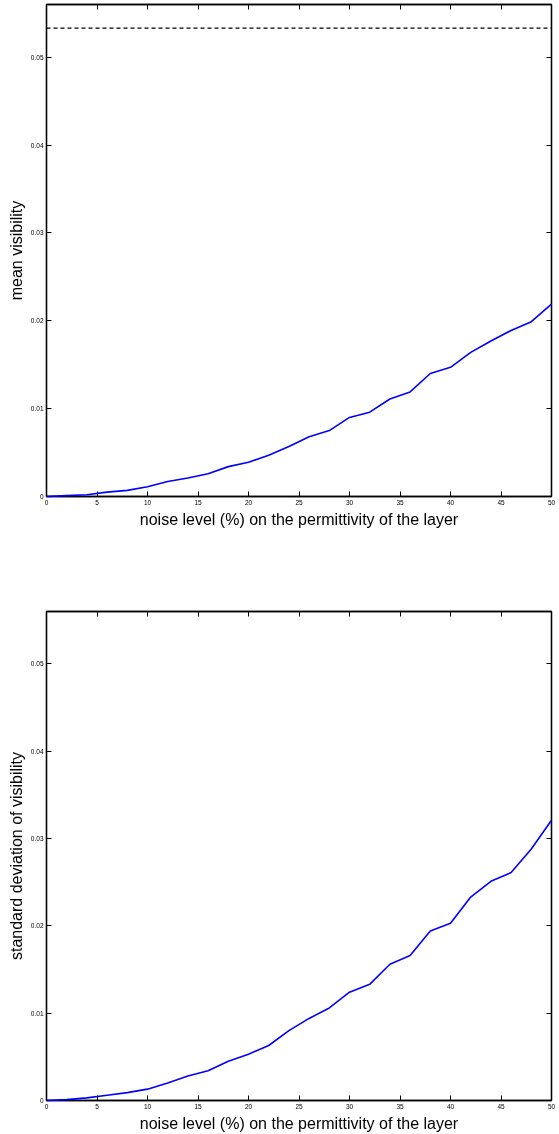  What do you see at coordinates (16, 250) in the screenshot?
I see `y-axis-title: mean visibility` at bounding box center [16, 250].